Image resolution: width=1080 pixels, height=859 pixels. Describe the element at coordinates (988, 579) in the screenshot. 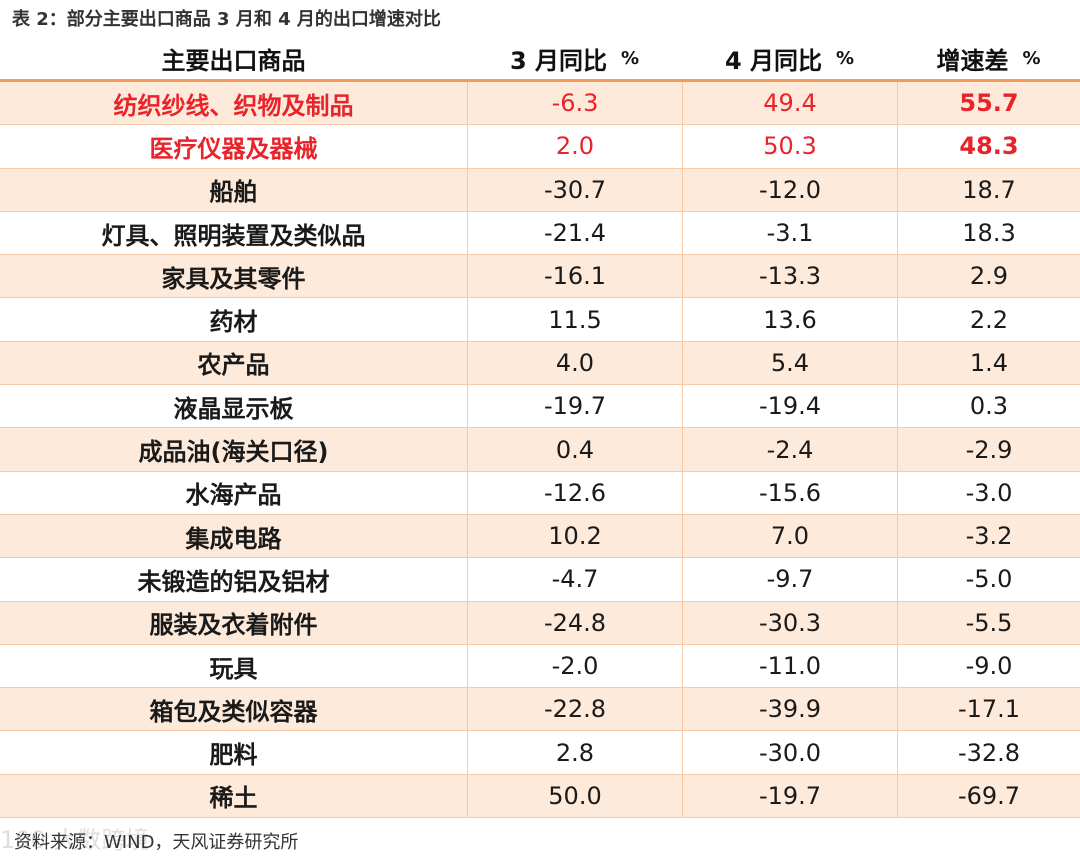

I see `growth-diff-cell: -5.0` at that location.